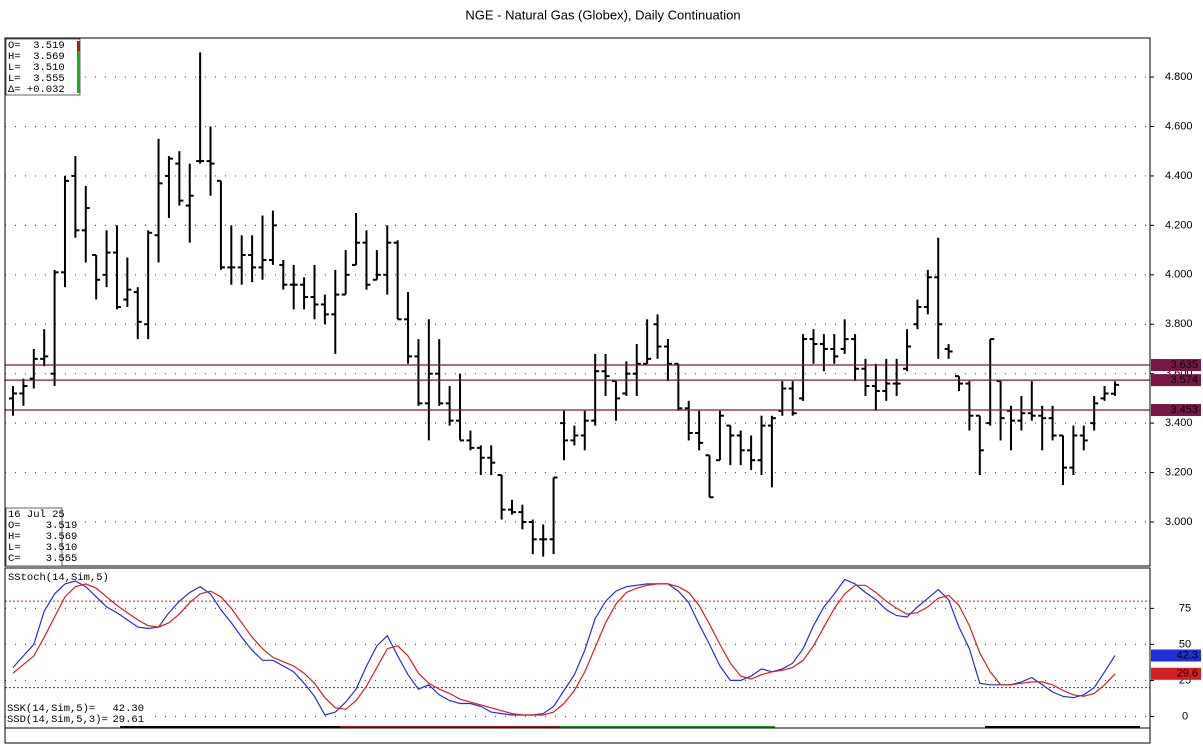 Image resolution: width=1203 pixels, height=748 pixels. I want to click on date-readout-line: H= 3.569, so click(42, 537).